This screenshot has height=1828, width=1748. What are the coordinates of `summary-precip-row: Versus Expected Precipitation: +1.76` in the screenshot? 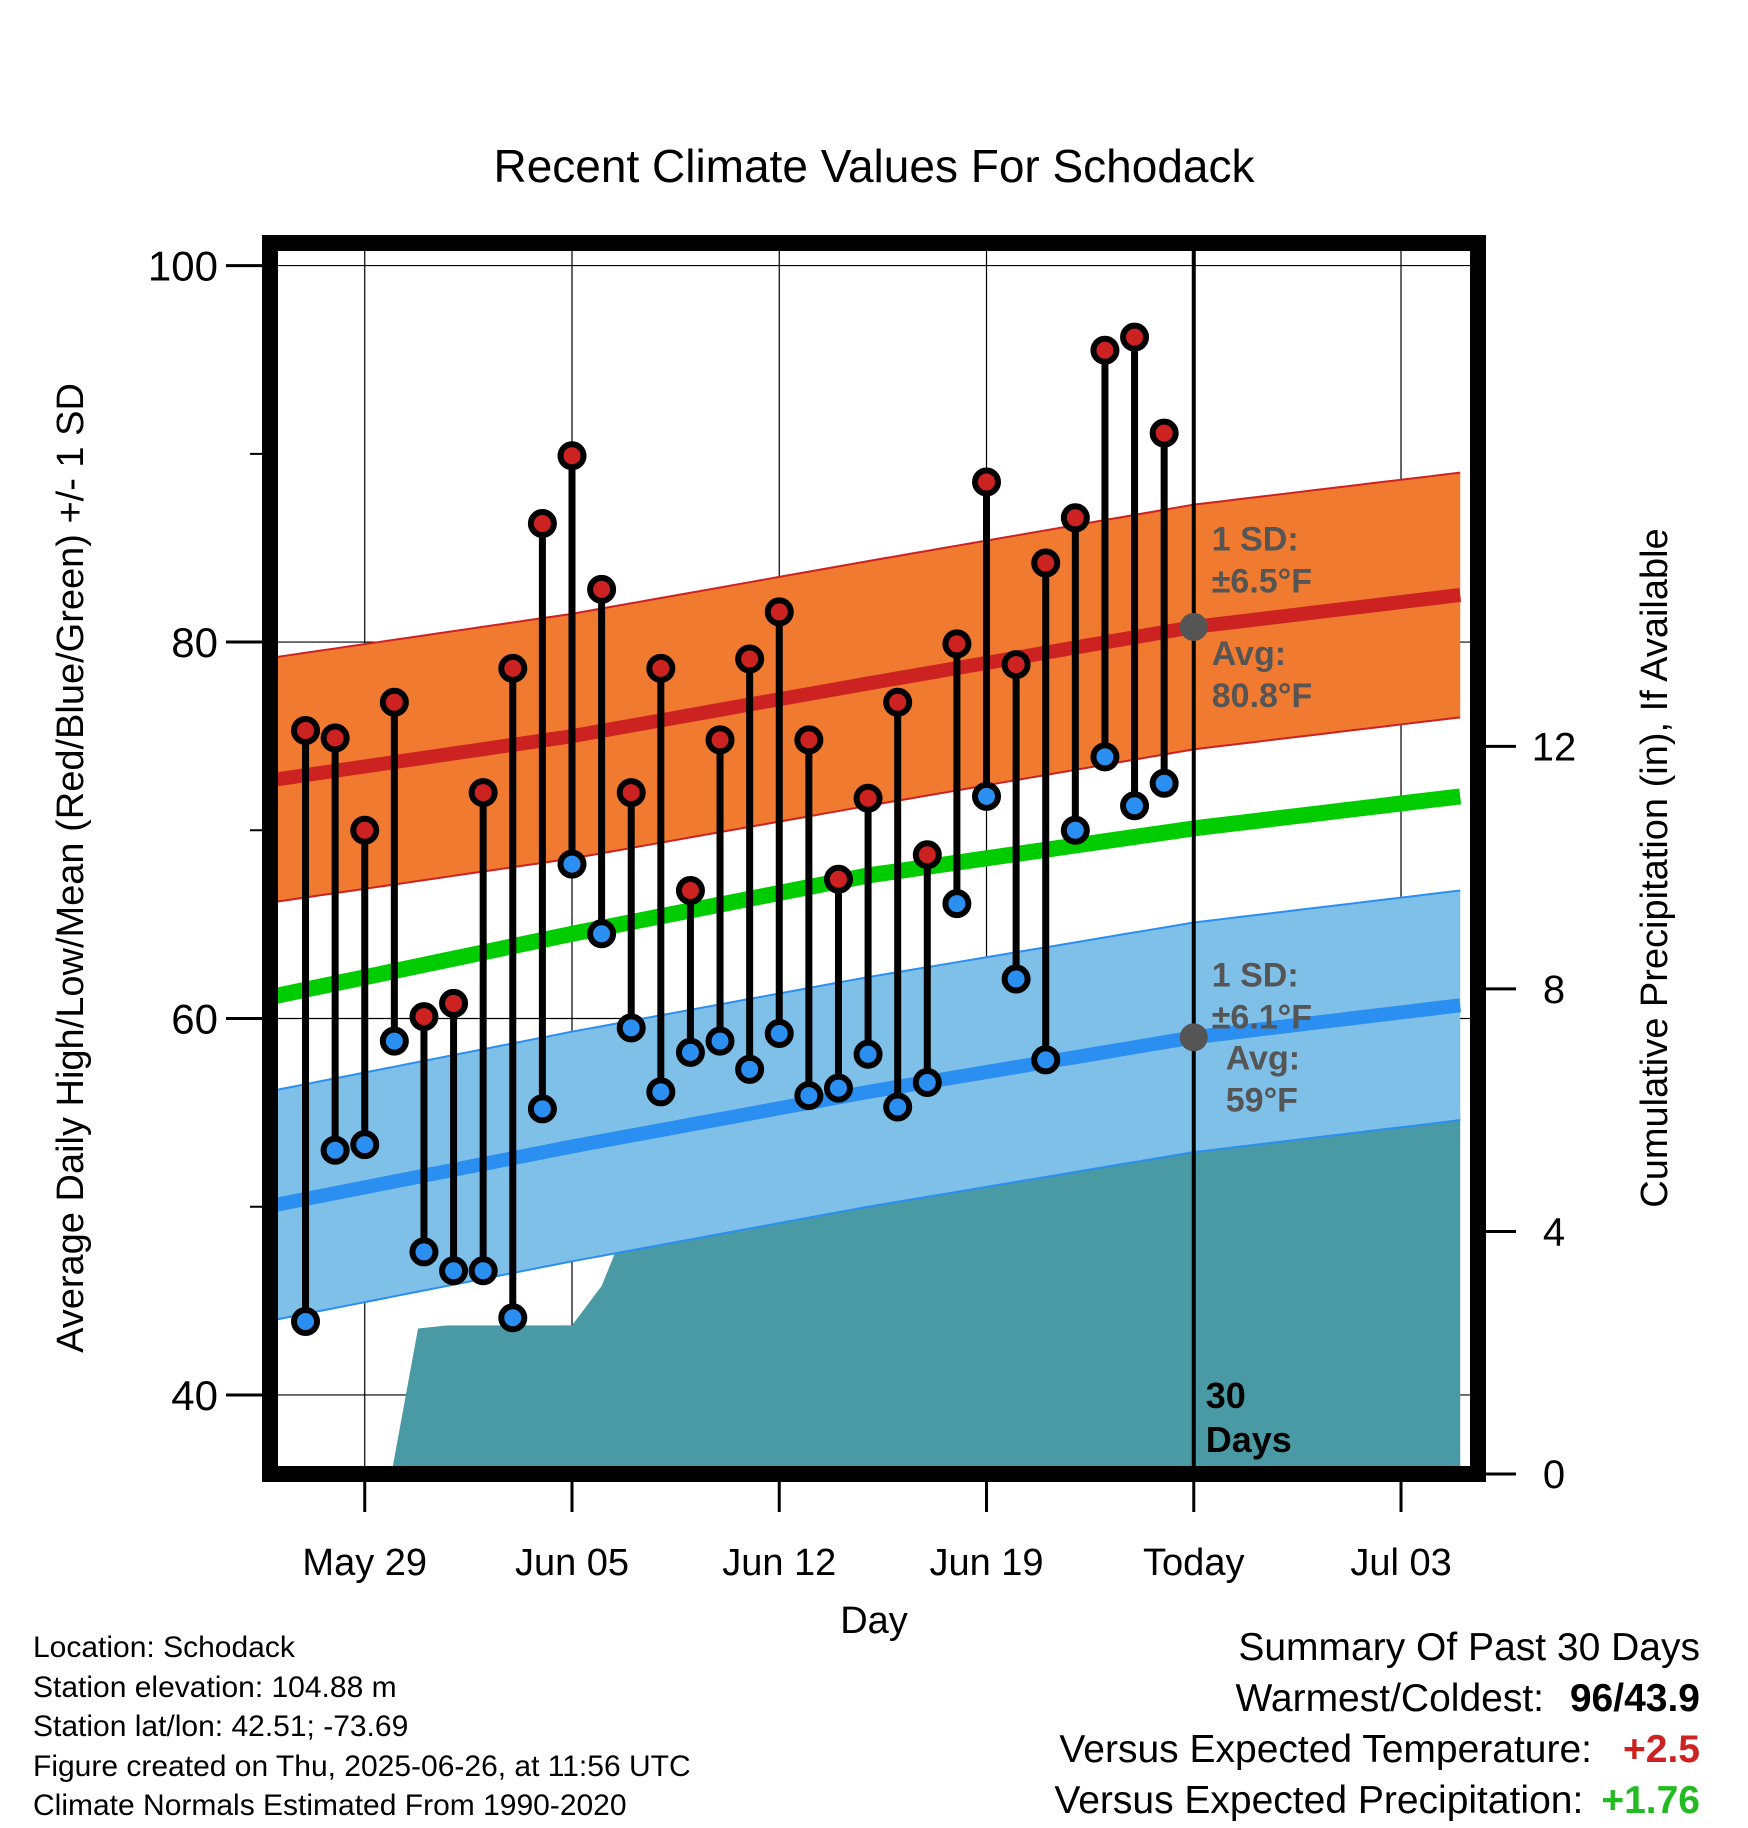 It's located at (1377, 1800).